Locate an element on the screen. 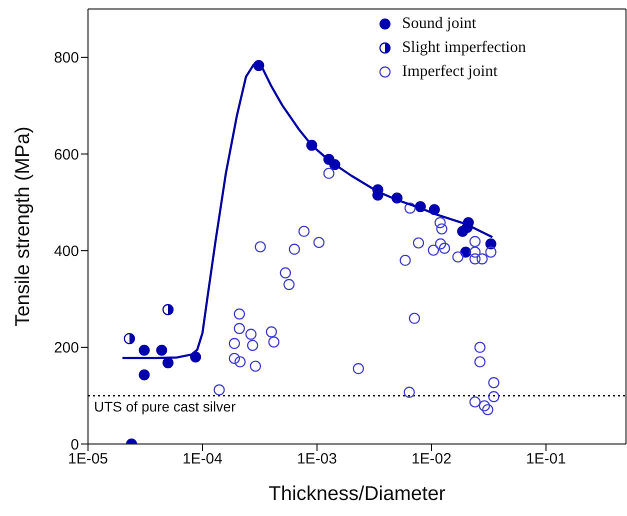  y-tick-label: 200 is located at coordinates (66, 348).